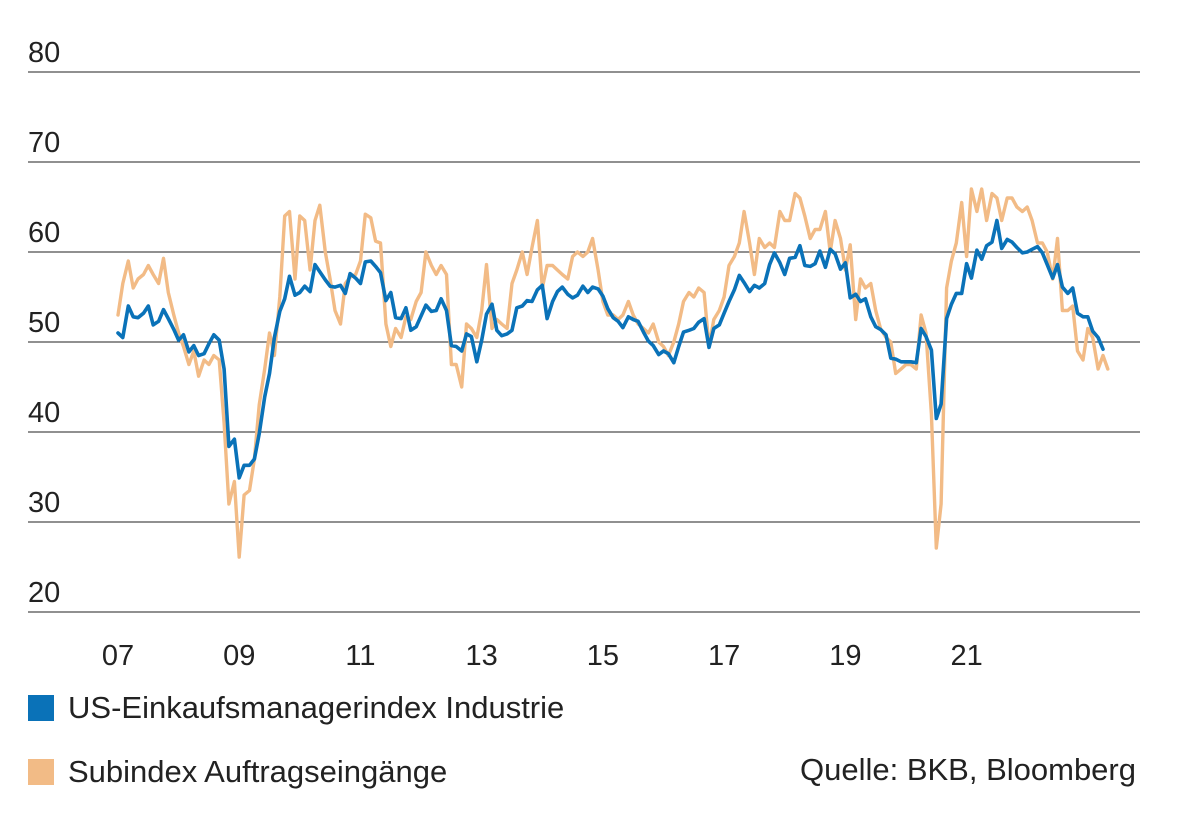  I want to click on legend-label-pmi: US-Einkaufsmanagerindex Industrie, so click(316, 707).